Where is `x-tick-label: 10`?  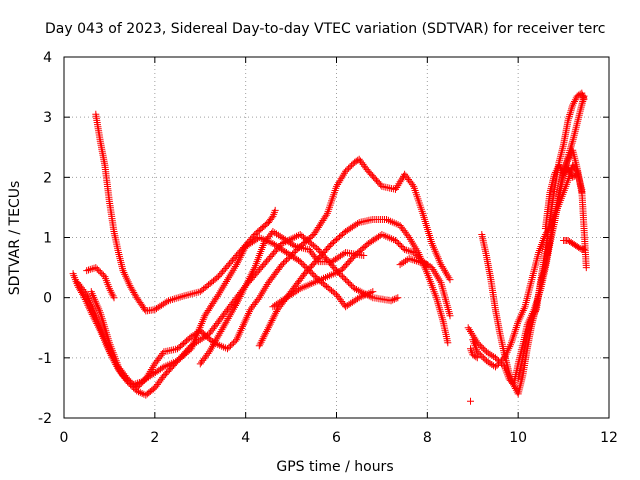 x-tick-label: 10 is located at coordinates (518, 438).